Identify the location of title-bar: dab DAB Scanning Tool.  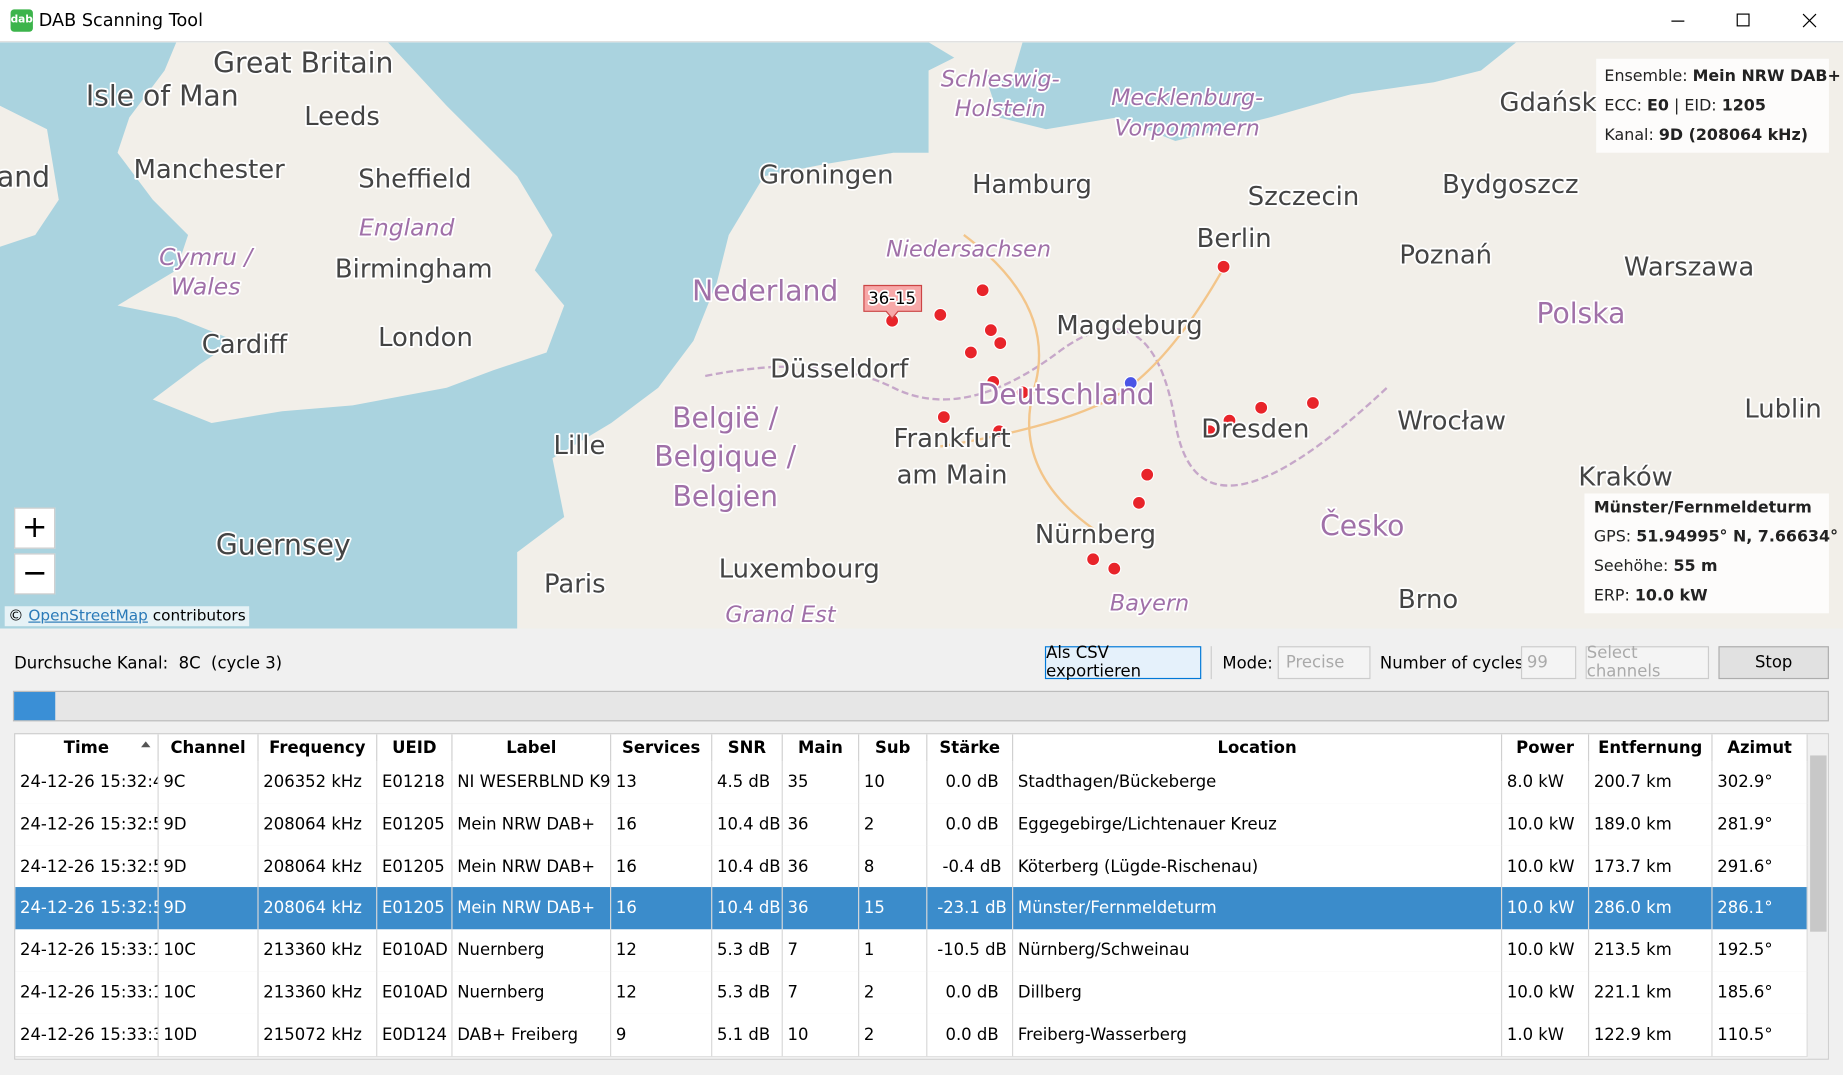
(921, 21).